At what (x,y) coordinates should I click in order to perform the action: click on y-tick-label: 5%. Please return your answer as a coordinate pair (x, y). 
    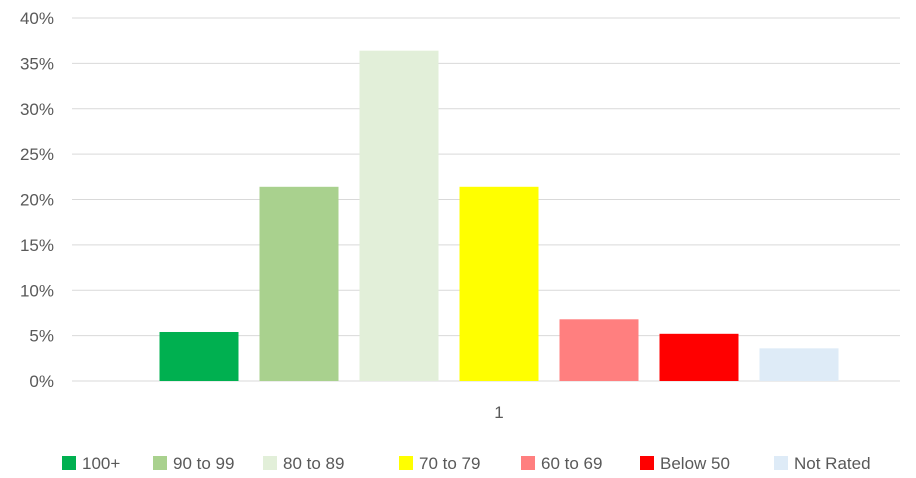
    Looking at the image, I should click on (41, 336).